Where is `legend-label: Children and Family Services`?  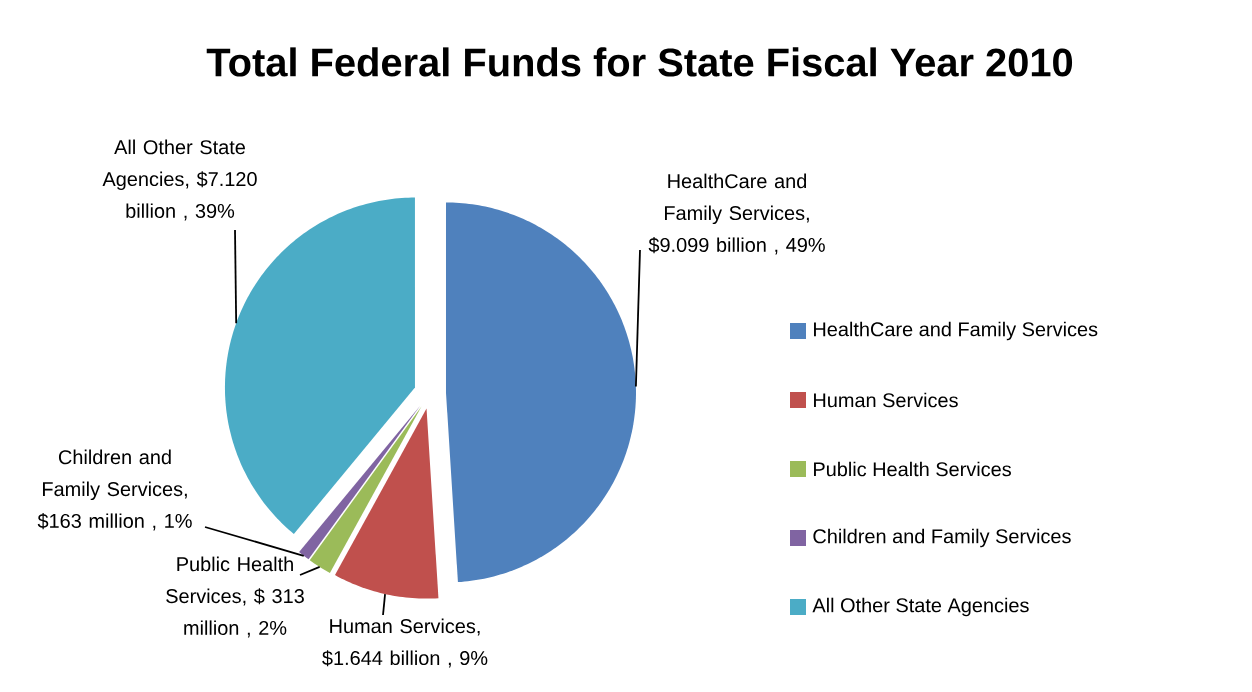
legend-label: Children and Family Services is located at coordinates (942, 538).